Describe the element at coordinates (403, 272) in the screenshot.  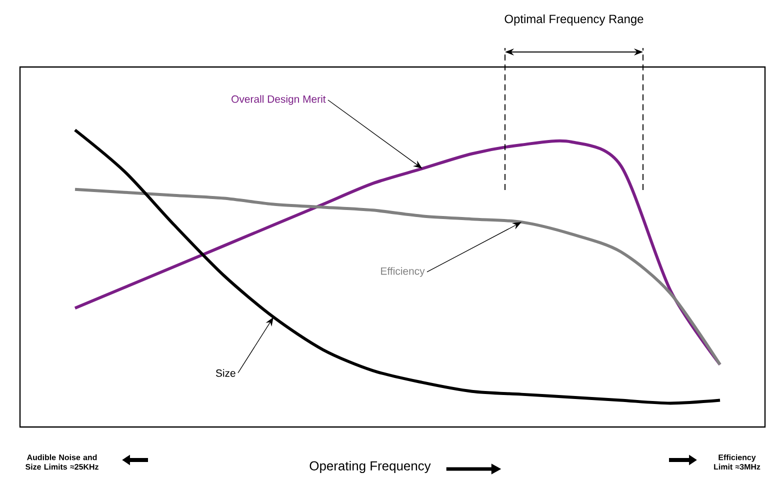
I see `text: Efficiency` at that location.